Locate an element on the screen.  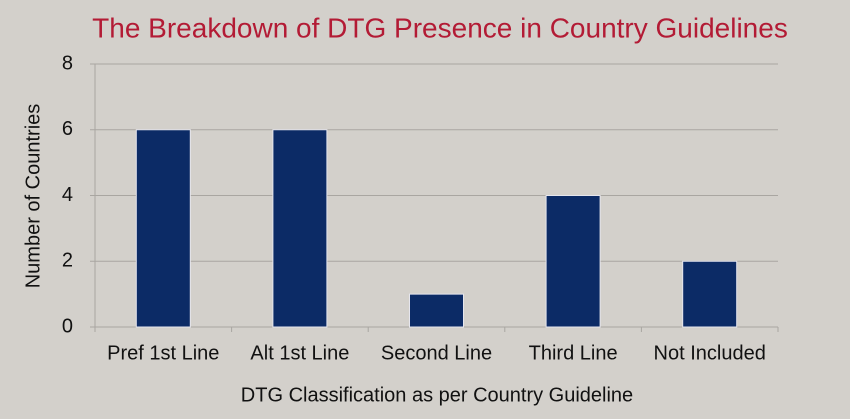
y-tick-label: 0 is located at coordinates (67, 326).